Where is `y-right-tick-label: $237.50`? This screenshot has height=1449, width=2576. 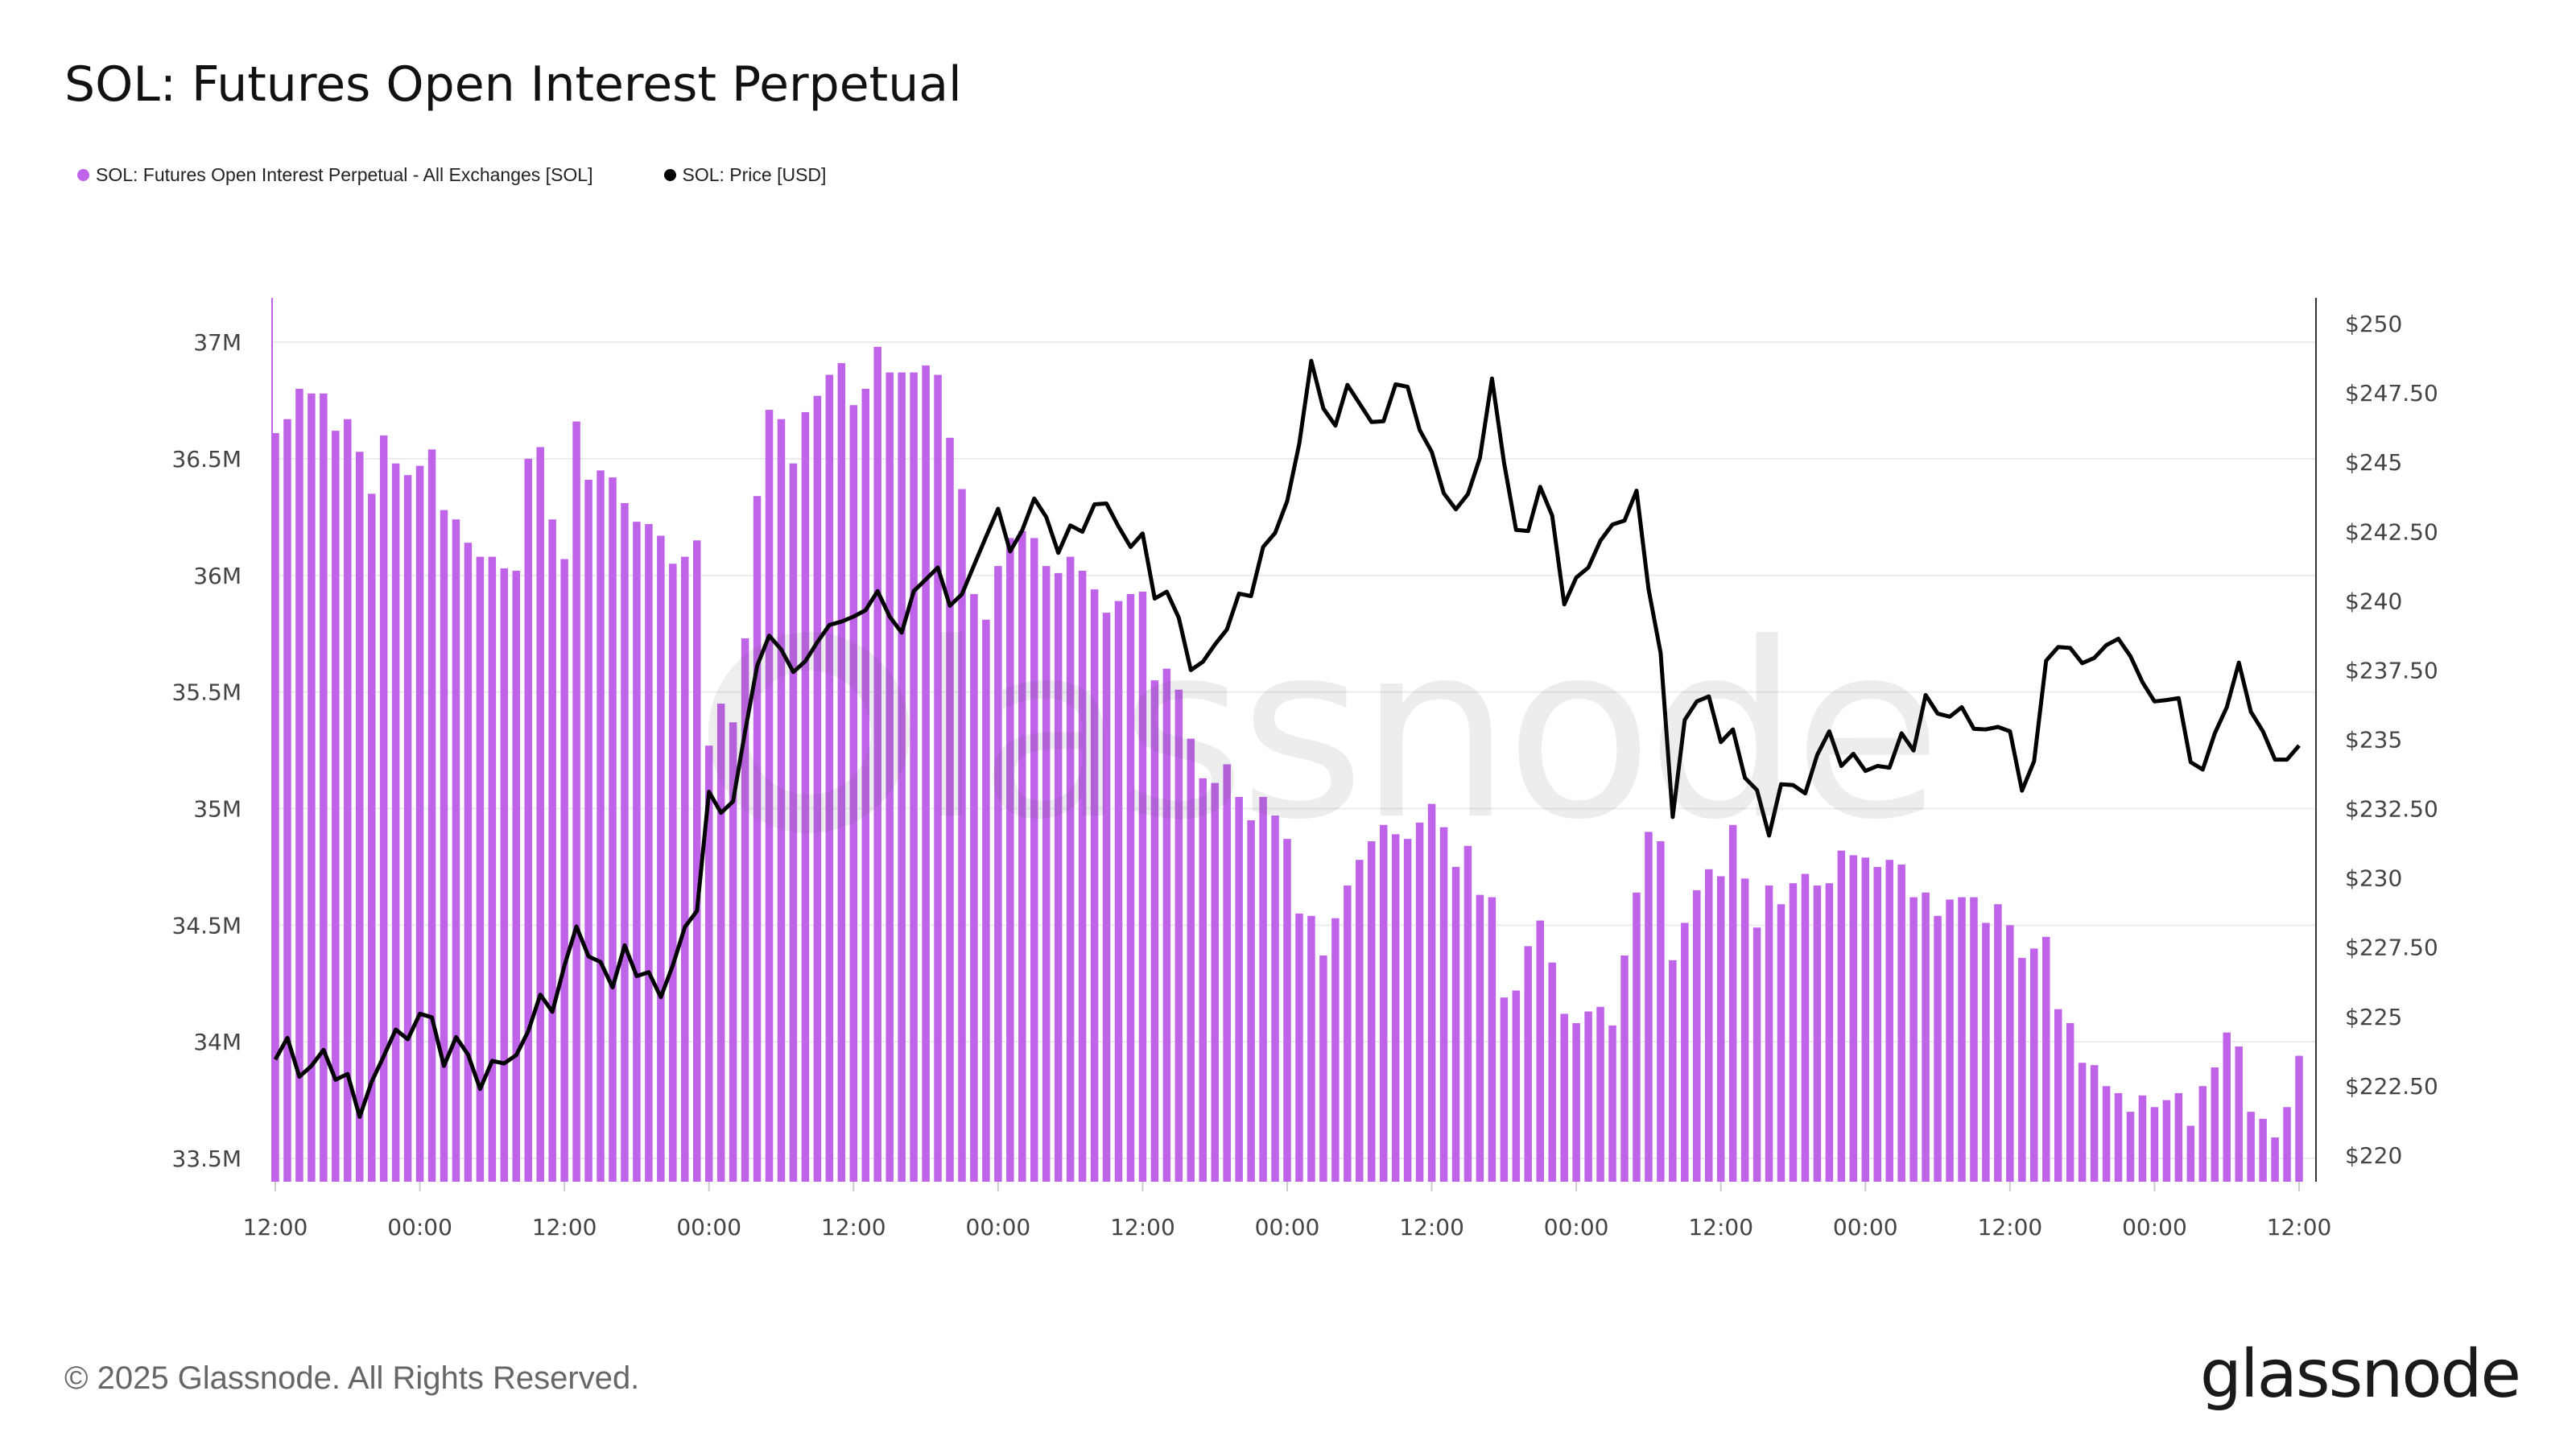 y-right-tick-label: $237.50 is located at coordinates (2391, 670).